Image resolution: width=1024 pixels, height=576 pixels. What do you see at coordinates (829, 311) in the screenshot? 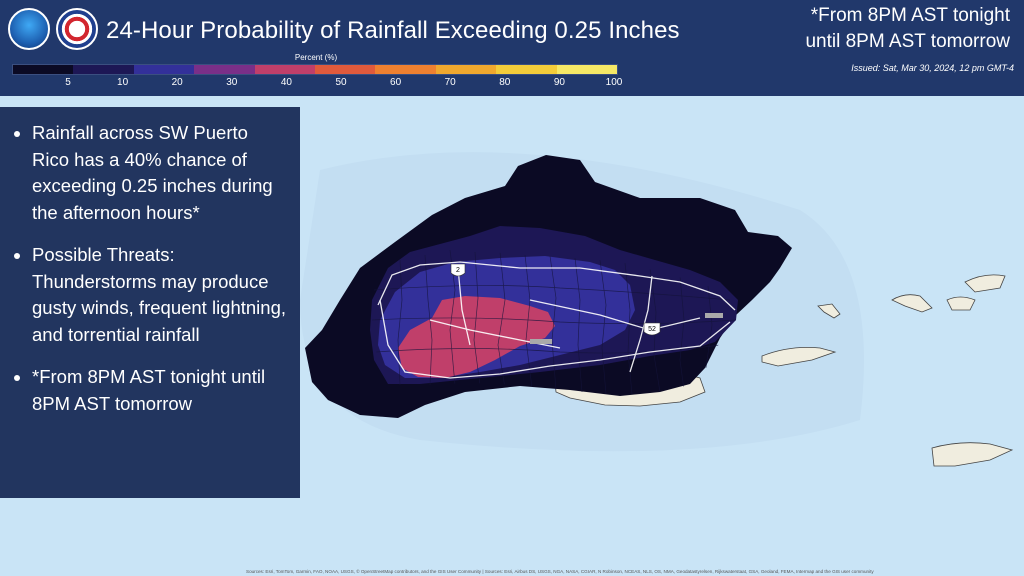
I see `island-cay` at bounding box center [829, 311].